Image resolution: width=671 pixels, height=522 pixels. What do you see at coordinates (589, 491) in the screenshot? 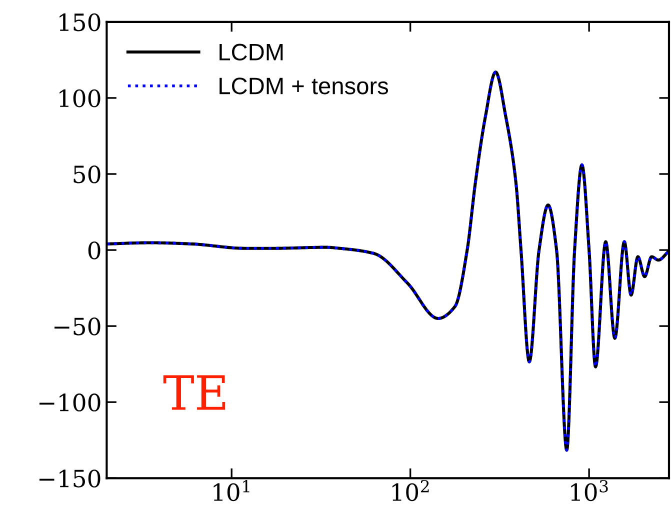
I see `x-tick-label: 10$^{3}$` at bounding box center [589, 491].